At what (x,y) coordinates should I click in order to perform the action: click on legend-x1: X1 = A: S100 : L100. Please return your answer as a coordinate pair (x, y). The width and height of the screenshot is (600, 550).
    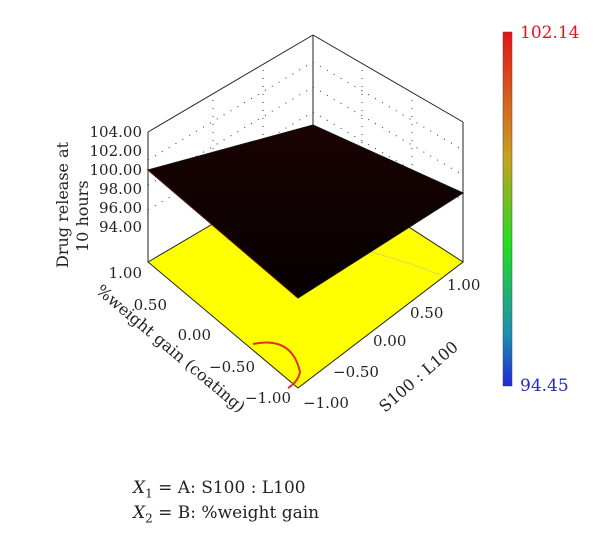
    Looking at the image, I should click on (219, 489).